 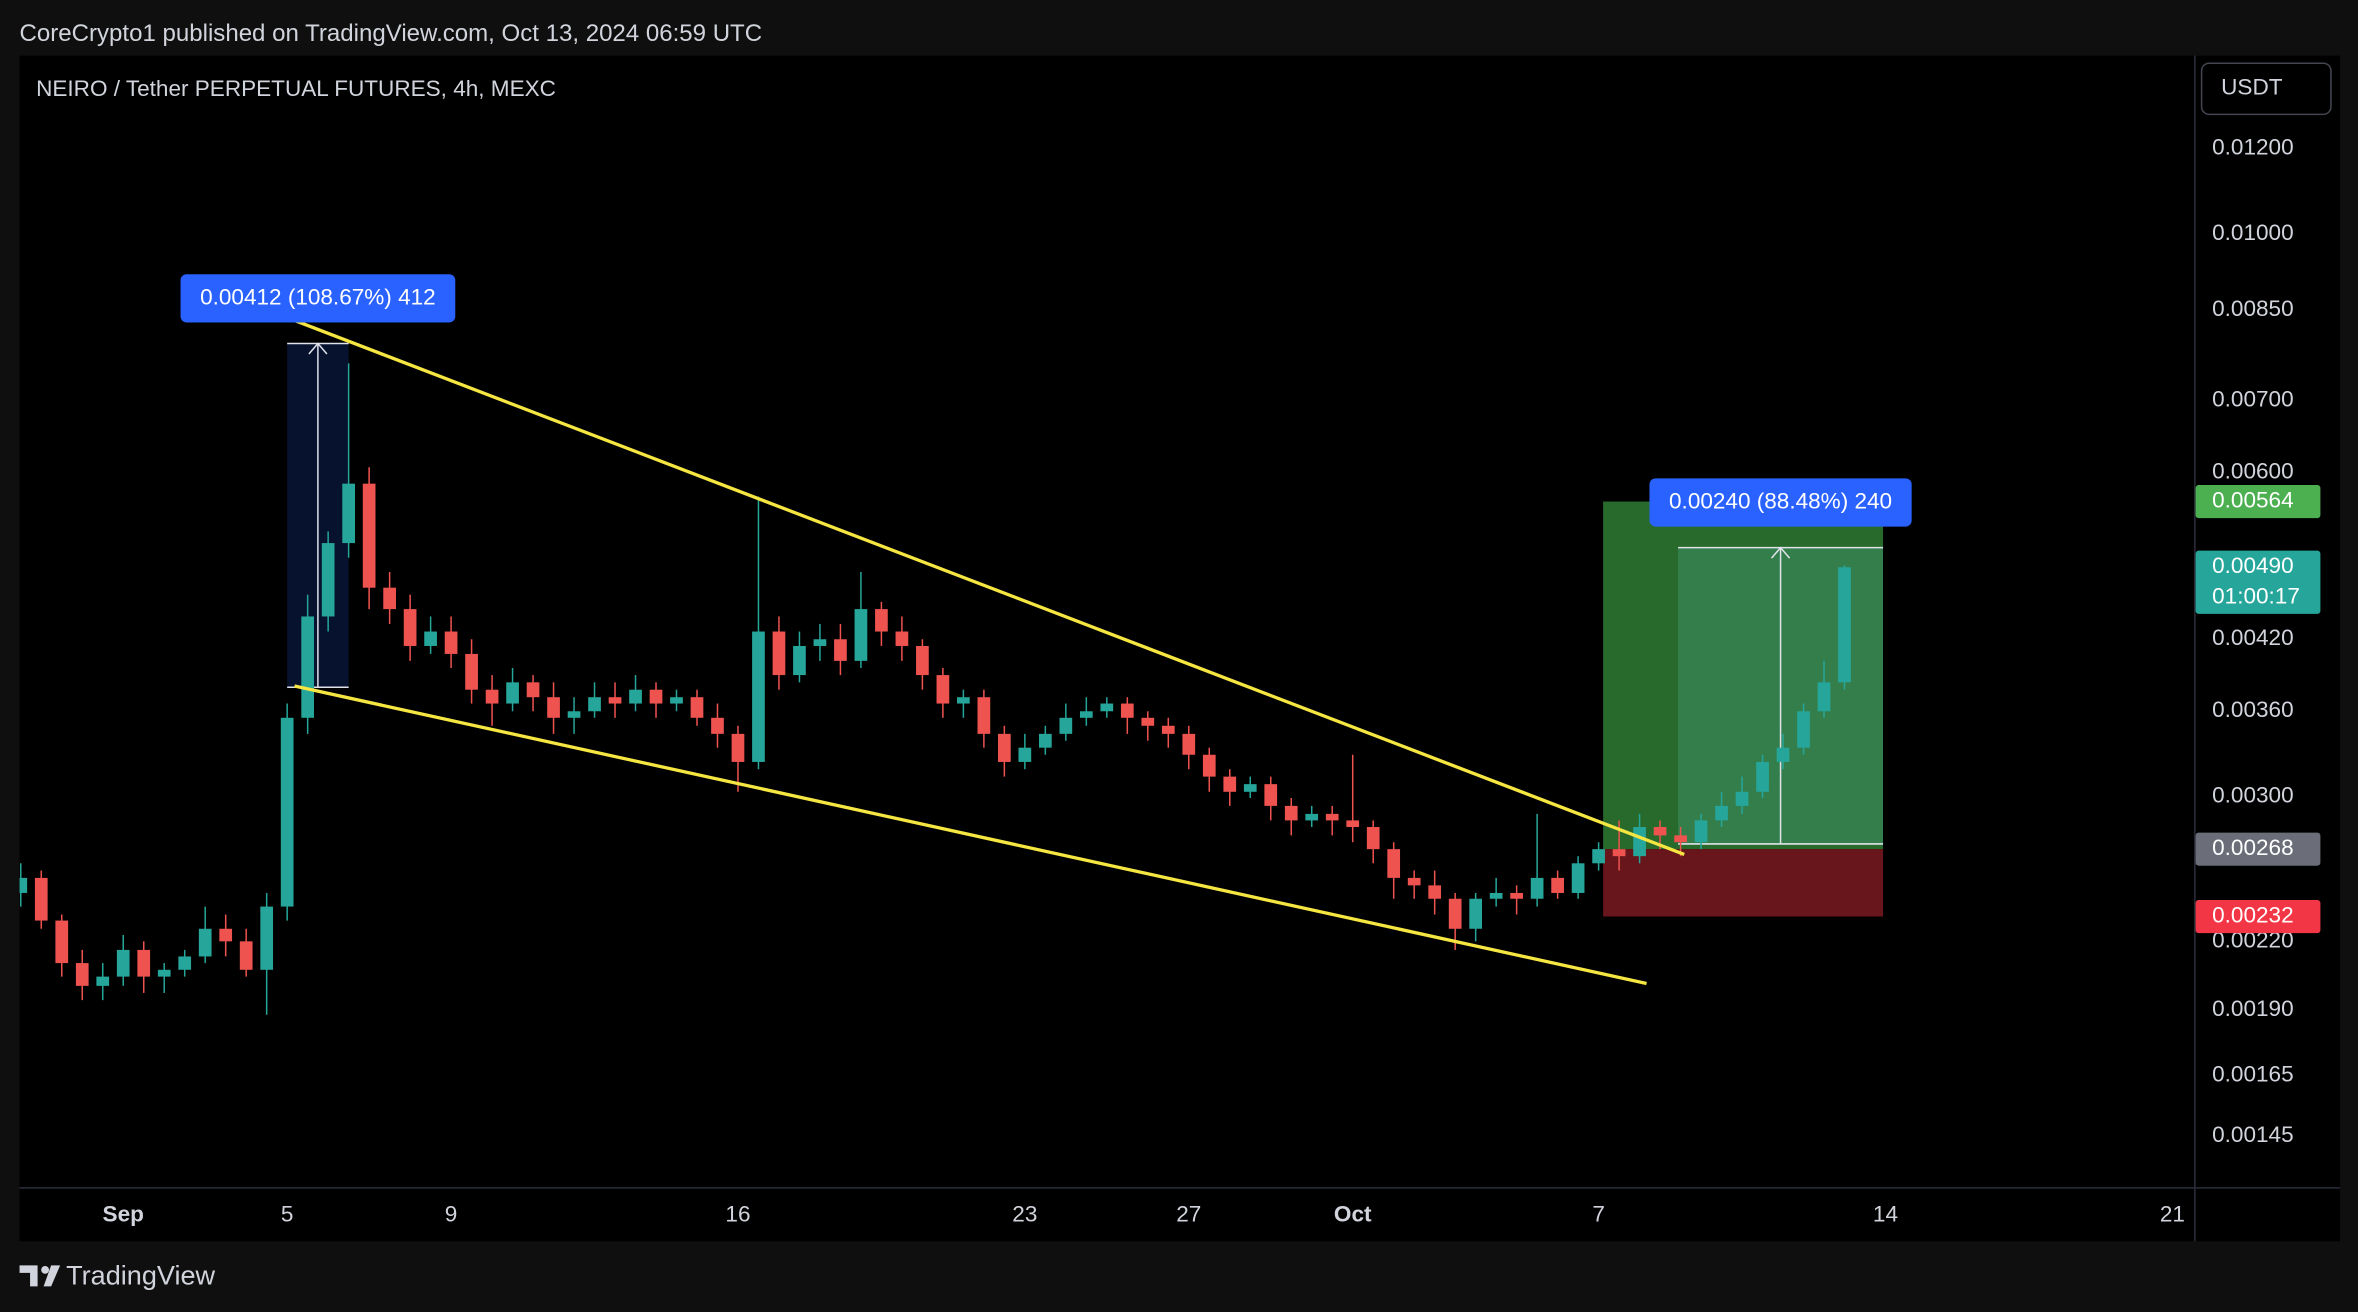 I want to click on price-badge-label: 0.00564, so click(x=2252, y=499).